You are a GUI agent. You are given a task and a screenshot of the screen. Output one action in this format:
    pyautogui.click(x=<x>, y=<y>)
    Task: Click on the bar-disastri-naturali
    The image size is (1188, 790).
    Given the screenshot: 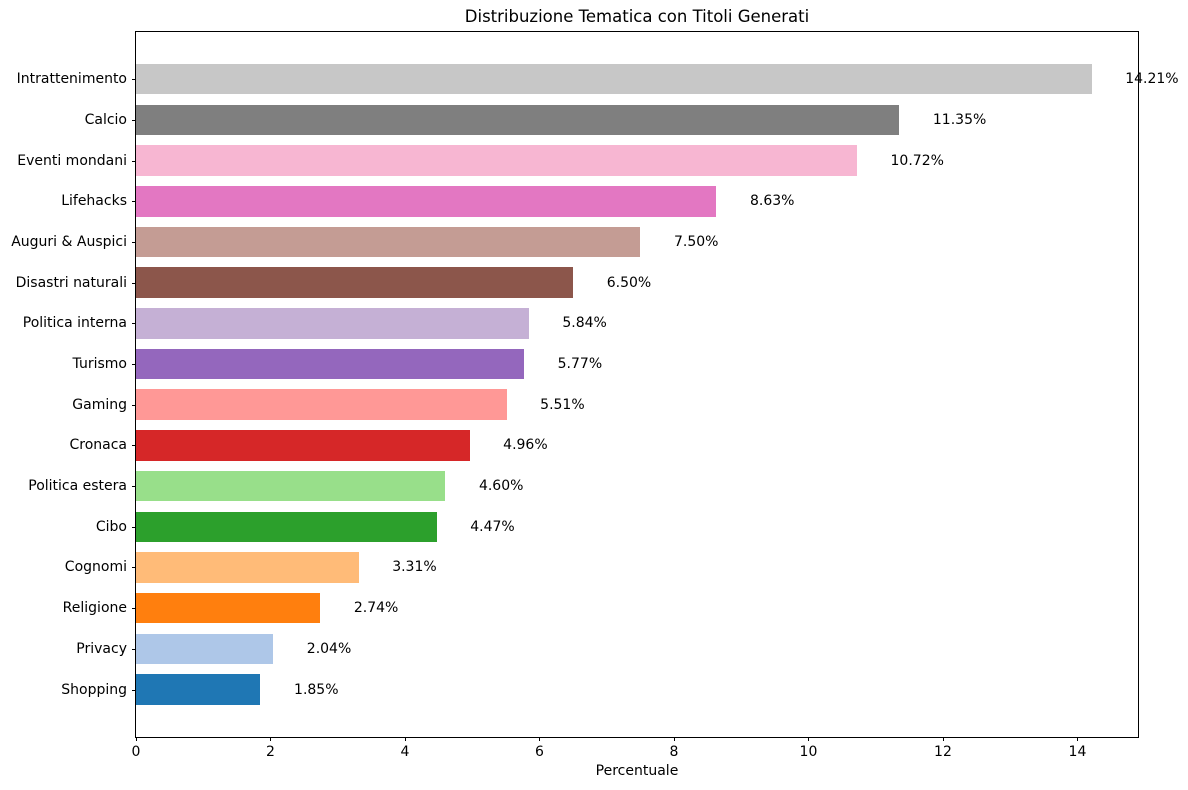 What is the action you would take?
    pyautogui.click(x=355, y=282)
    